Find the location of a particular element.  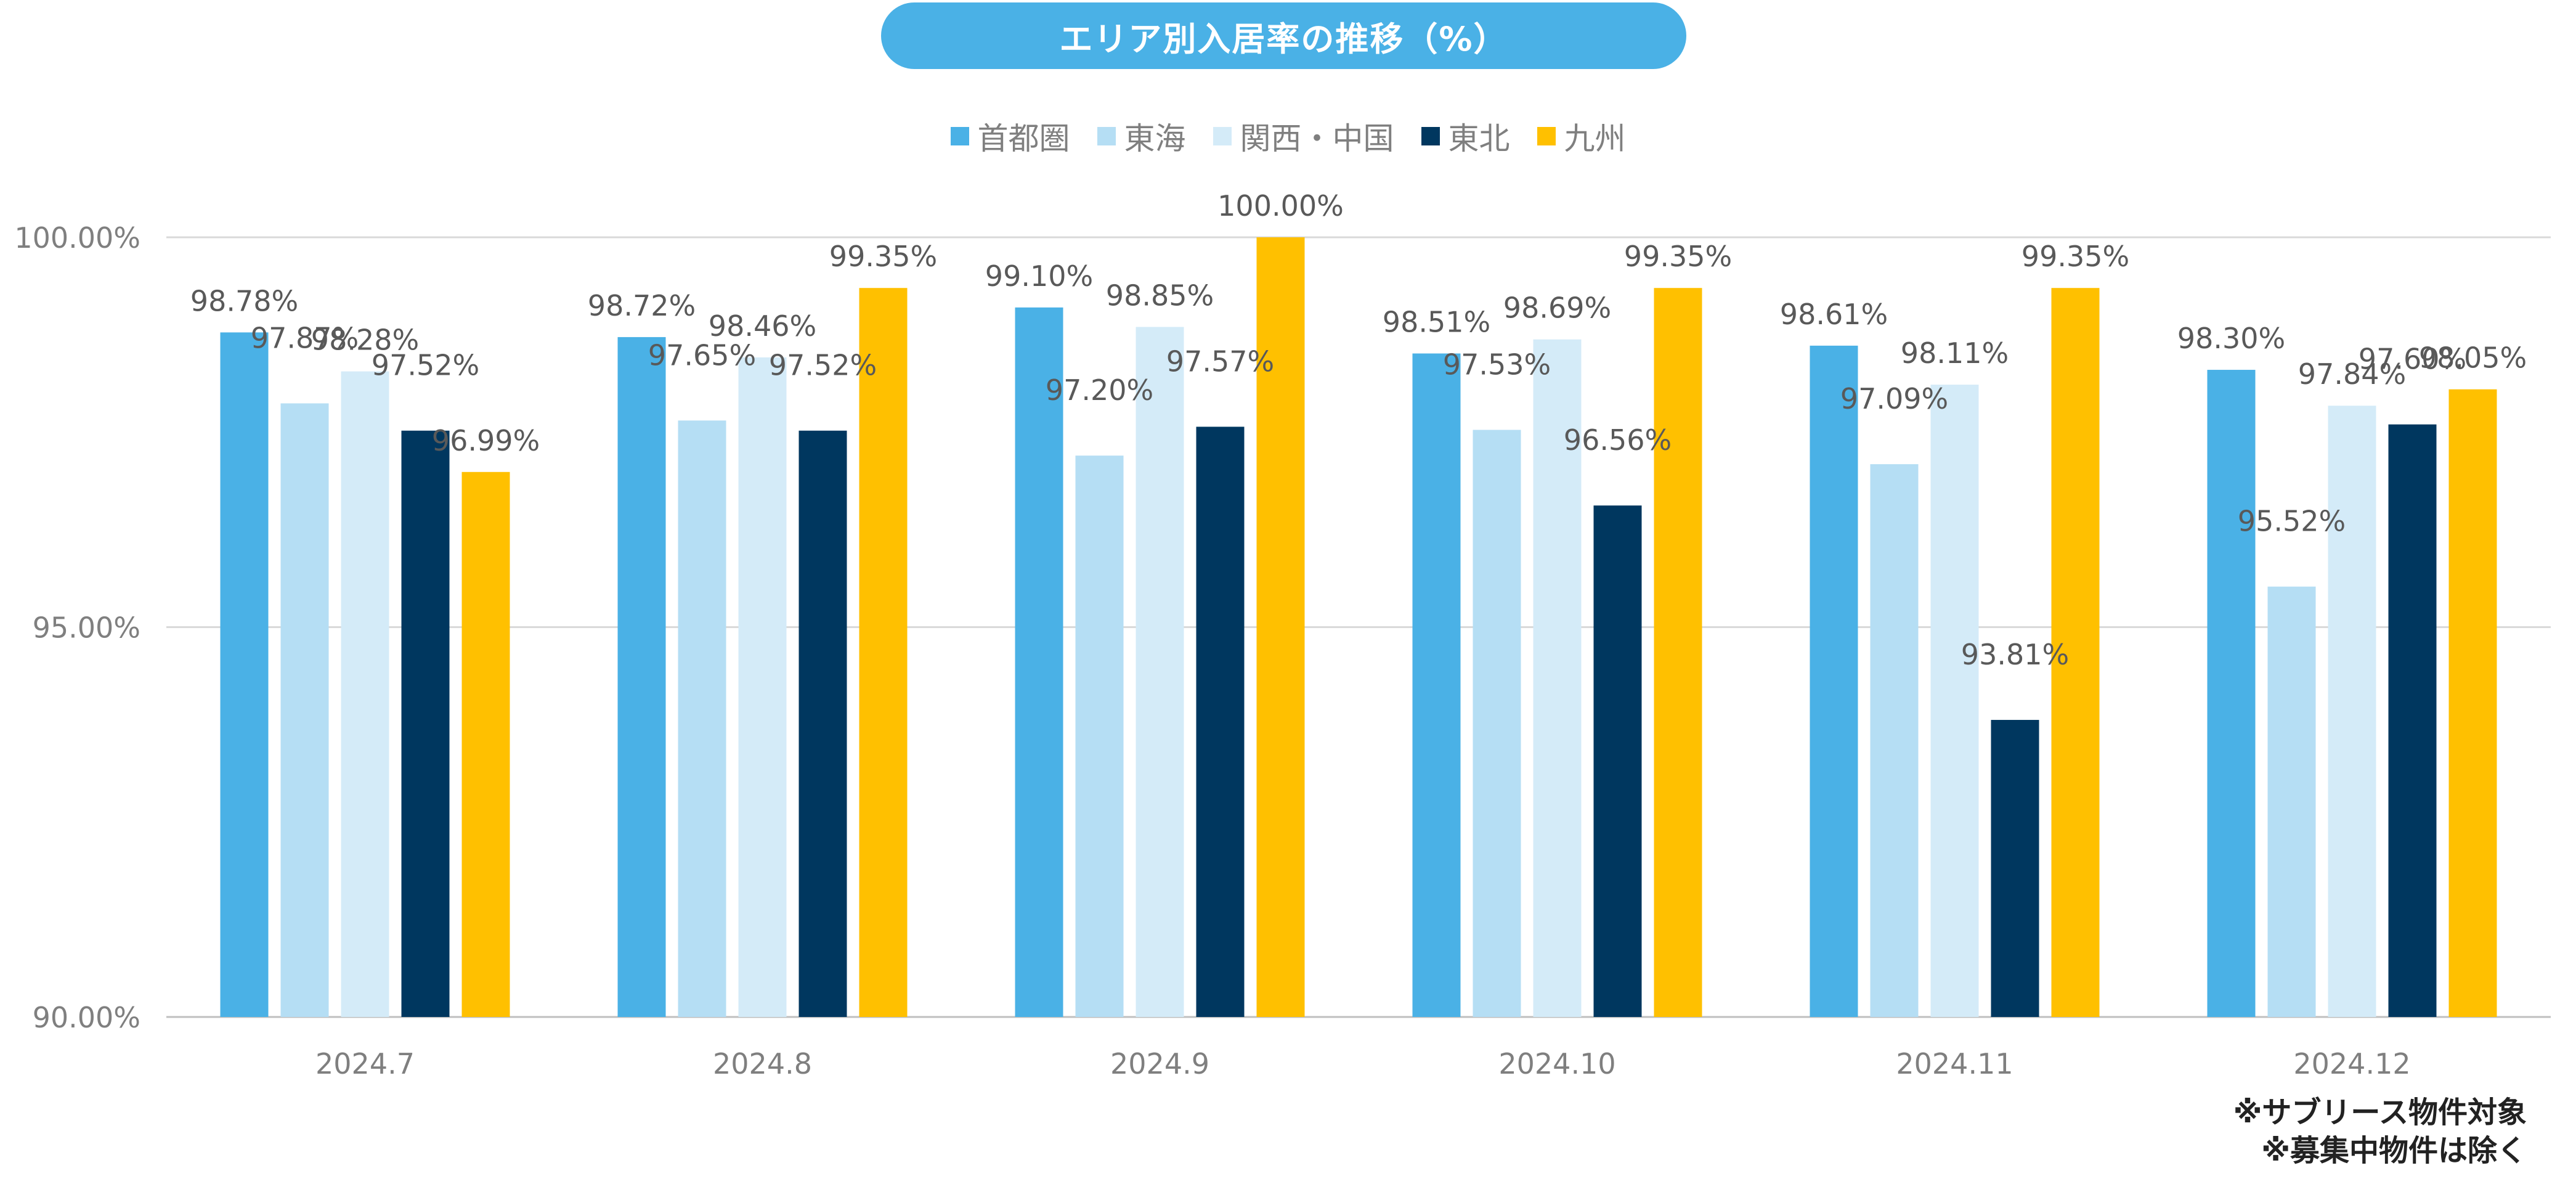

data-label: 96.56% is located at coordinates (1618, 440).